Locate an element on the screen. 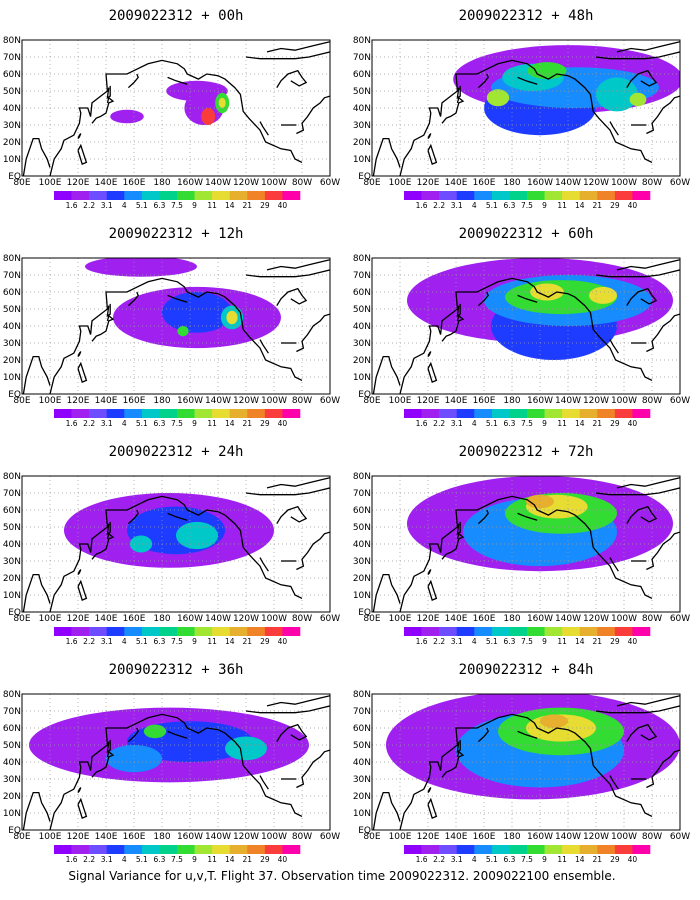 Image resolution: width=700 pixels, height=900 pixels. lat-tick-label: 60N is located at coordinates (12, 729).